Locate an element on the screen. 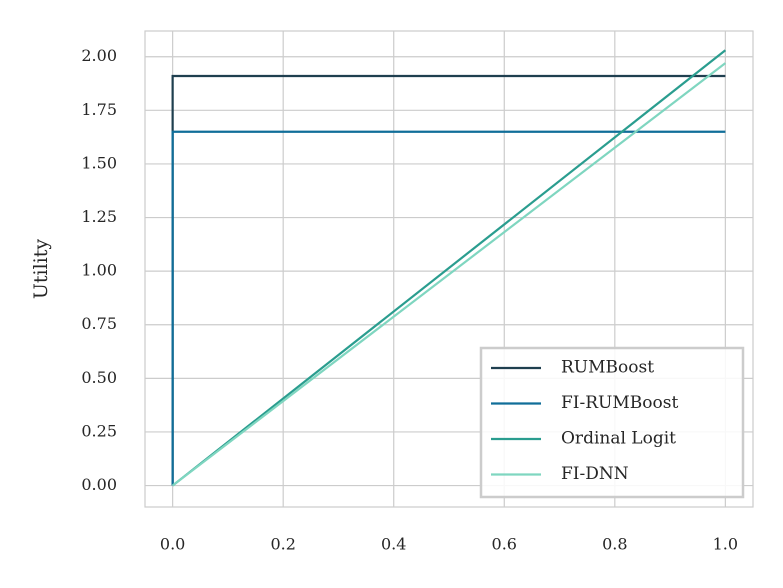 This screenshot has height=588, width=783. legend-label: FI-RUMBoost is located at coordinates (619, 403).